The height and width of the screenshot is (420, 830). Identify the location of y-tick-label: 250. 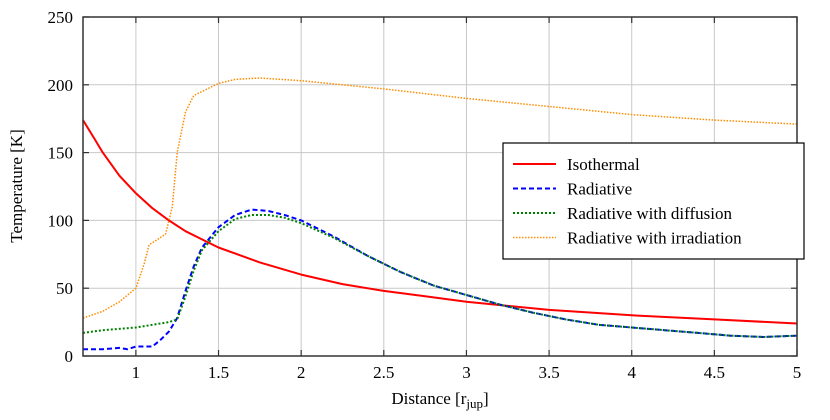
(61, 17).